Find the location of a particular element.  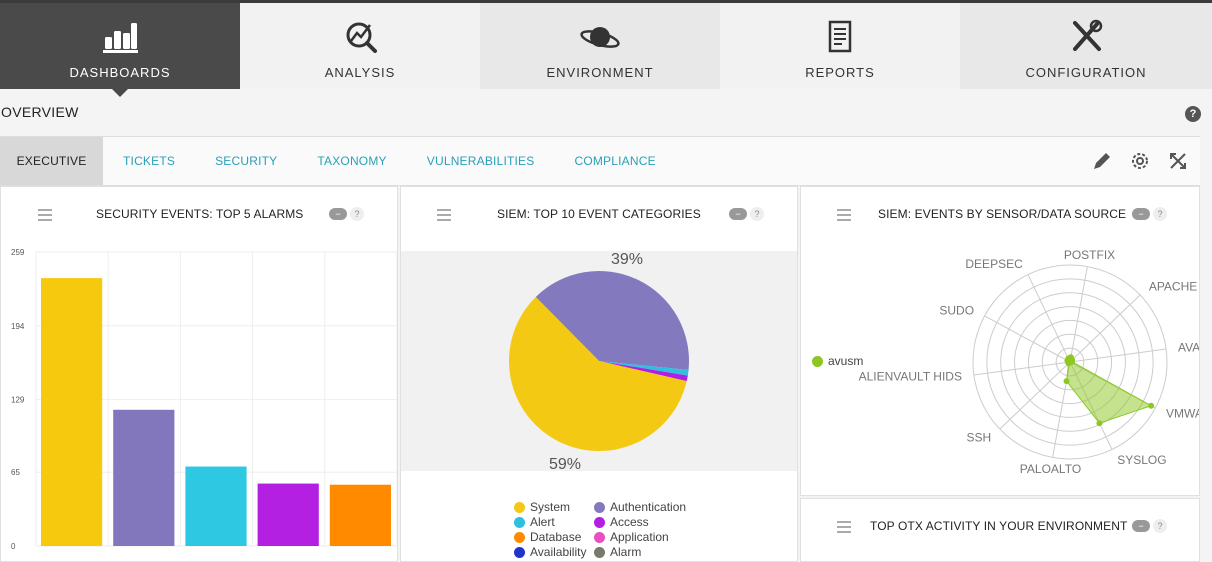

radar-axis-label: DEEPSEC is located at coordinates (994, 264).